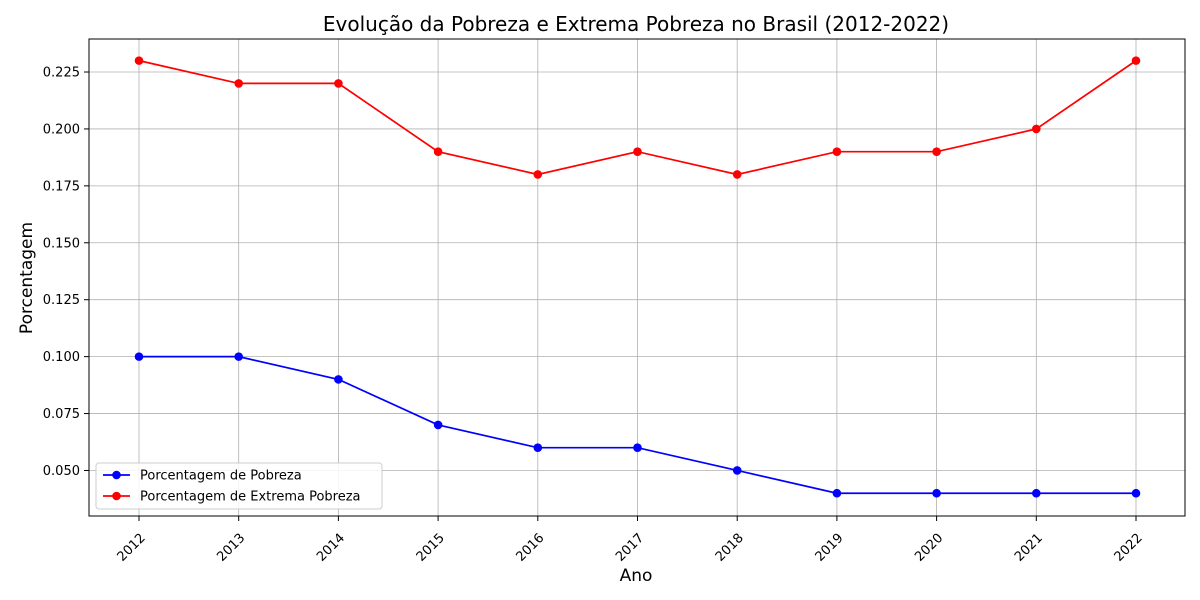  What do you see at coordinates (61, 129) in the screenshot?
I see `y-tick-label: 0.200` at bounding box center [61, 129].